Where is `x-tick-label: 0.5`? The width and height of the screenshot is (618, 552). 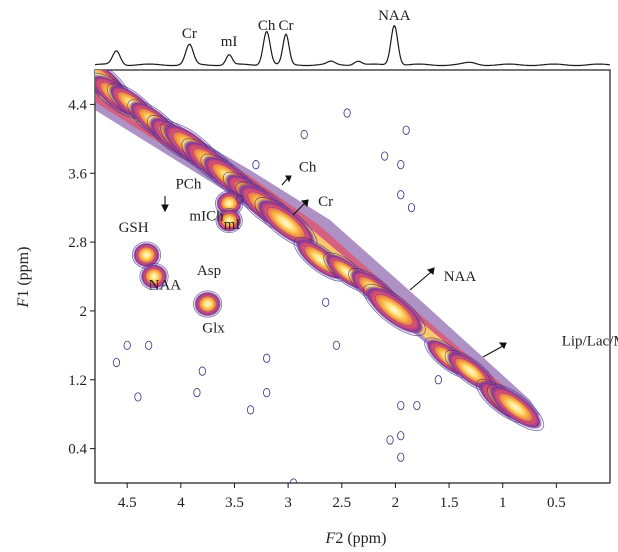
x-tick-label: 0.5 is located at coordinates (556, 503).